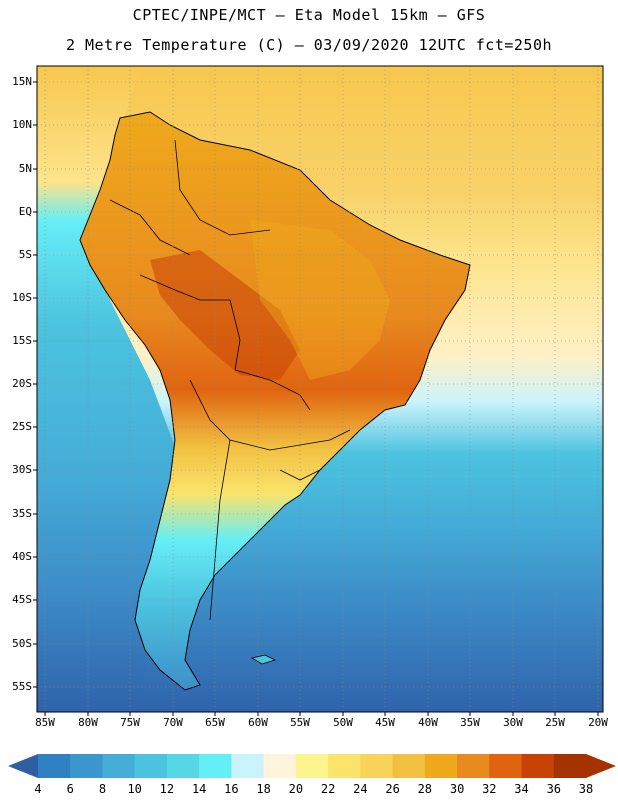 The height and width of the screenshot is (800, 618). What do you see at coordinates (470, 722) in the screenshot?
I see `lon-label: 35W` at bounding box center [470, 722].